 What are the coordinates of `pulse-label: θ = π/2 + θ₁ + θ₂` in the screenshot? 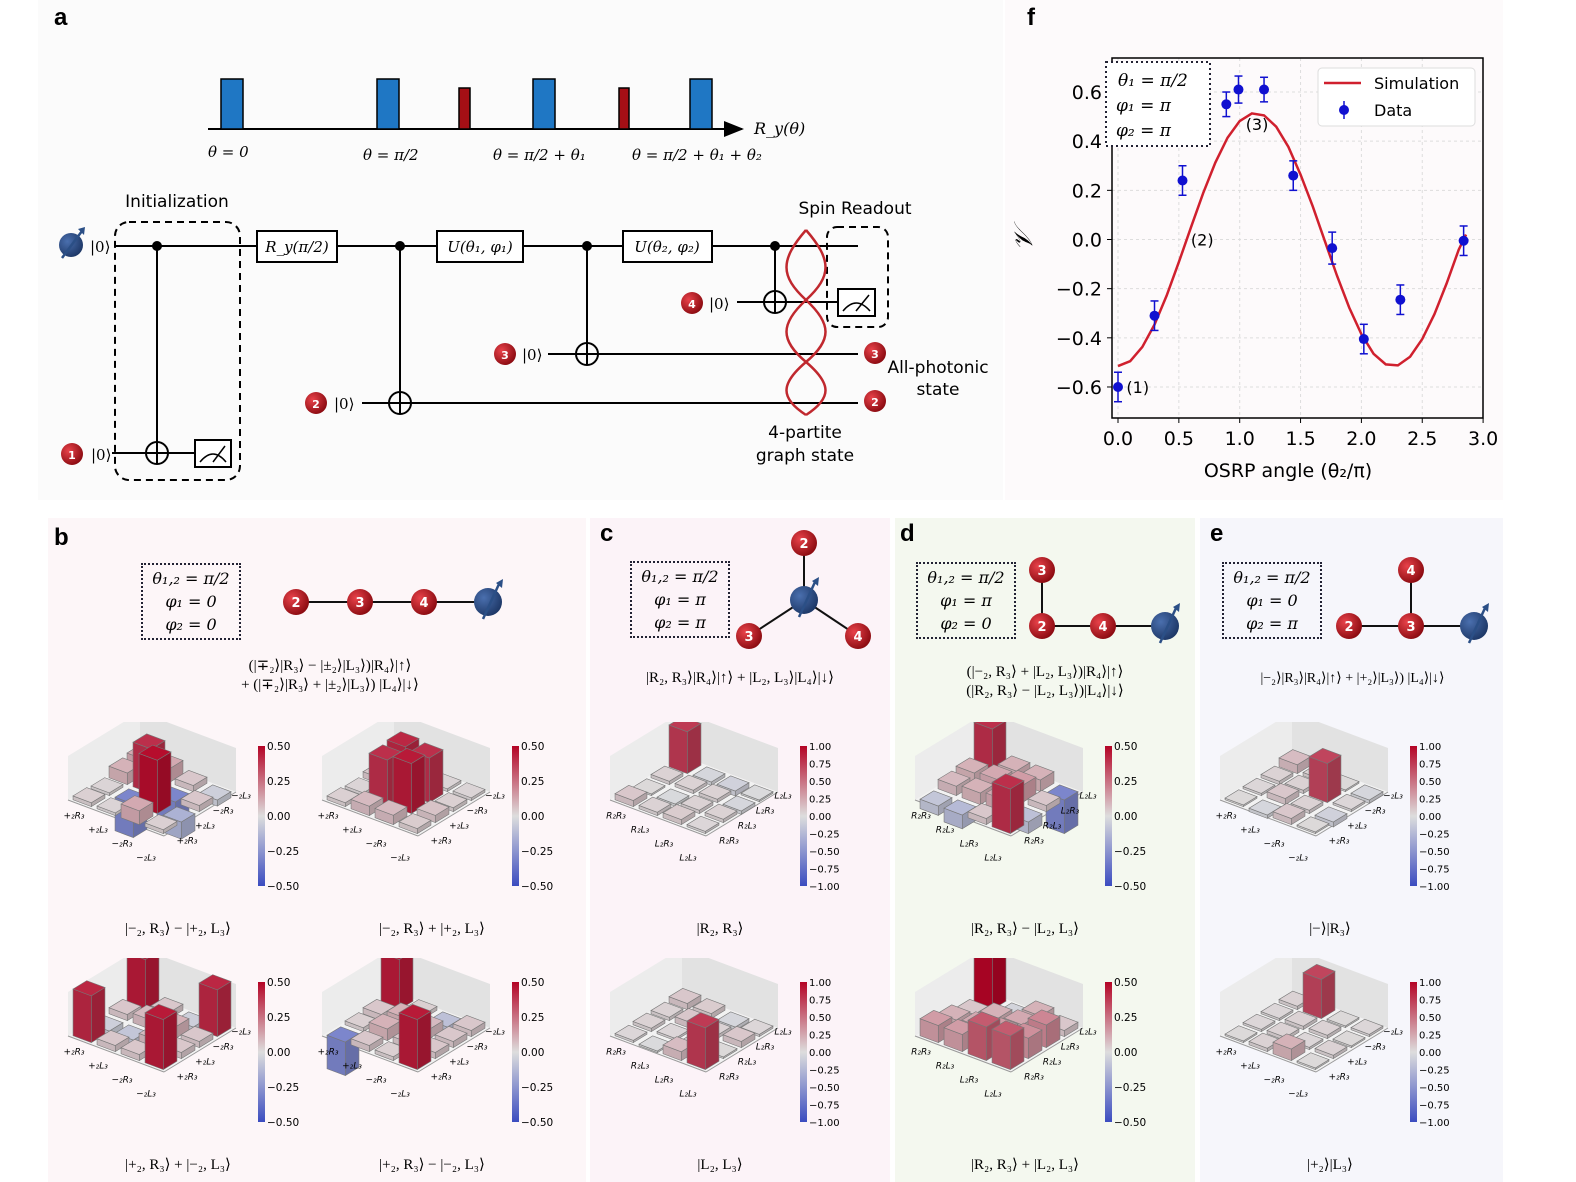 It's located at (697, 155).